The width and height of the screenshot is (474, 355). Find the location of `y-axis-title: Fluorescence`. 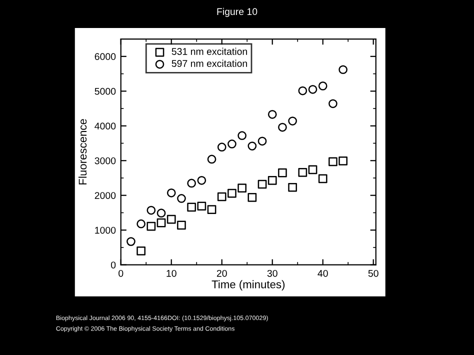

y-axis-title: Fluorescence is located at coordinates (82, 151).